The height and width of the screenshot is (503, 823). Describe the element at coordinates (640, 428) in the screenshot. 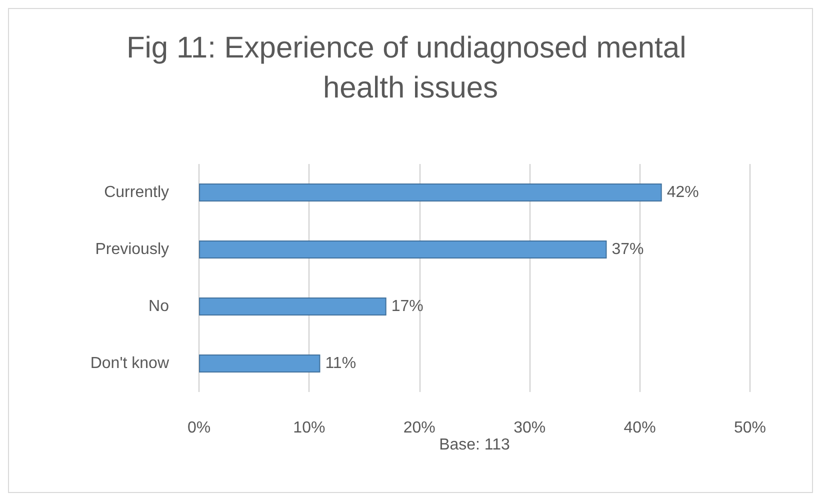

I see `x-tick-label: 40%` at that location.